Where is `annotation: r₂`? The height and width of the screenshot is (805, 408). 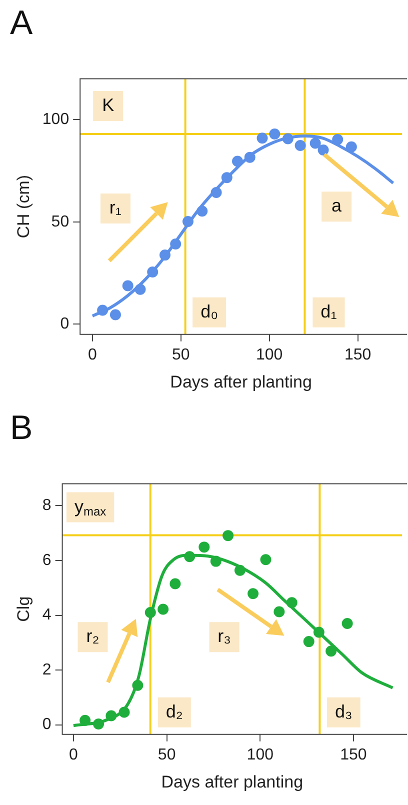
annotation: r₂ is located at coordinates (93, 636).